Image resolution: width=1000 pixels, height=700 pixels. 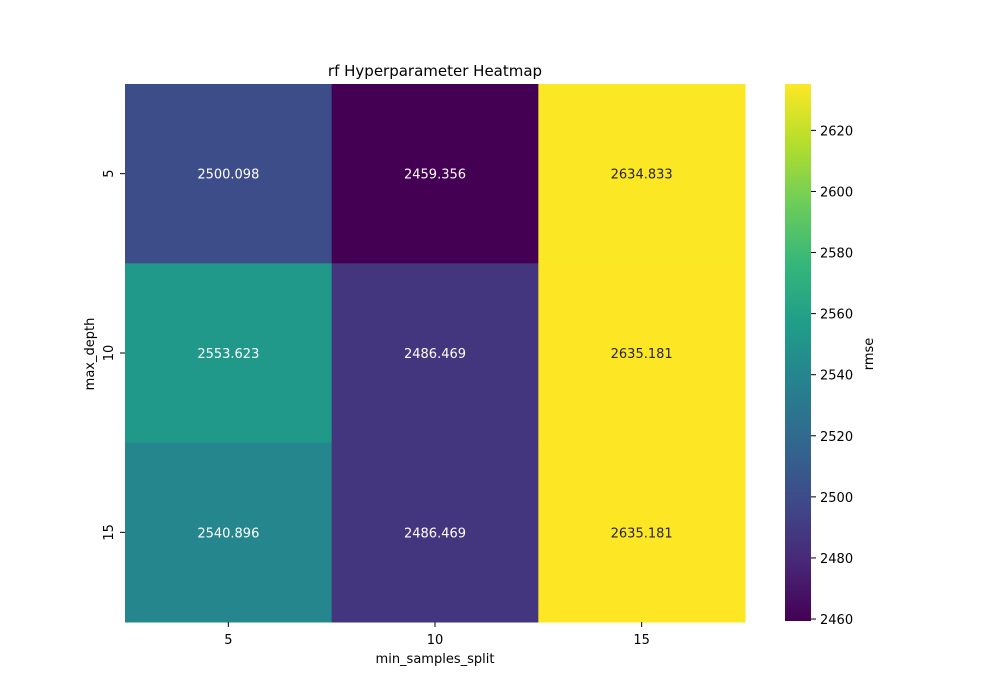 I want to click on colorbar-tick-label: 2620, so click(x=836, y=131).